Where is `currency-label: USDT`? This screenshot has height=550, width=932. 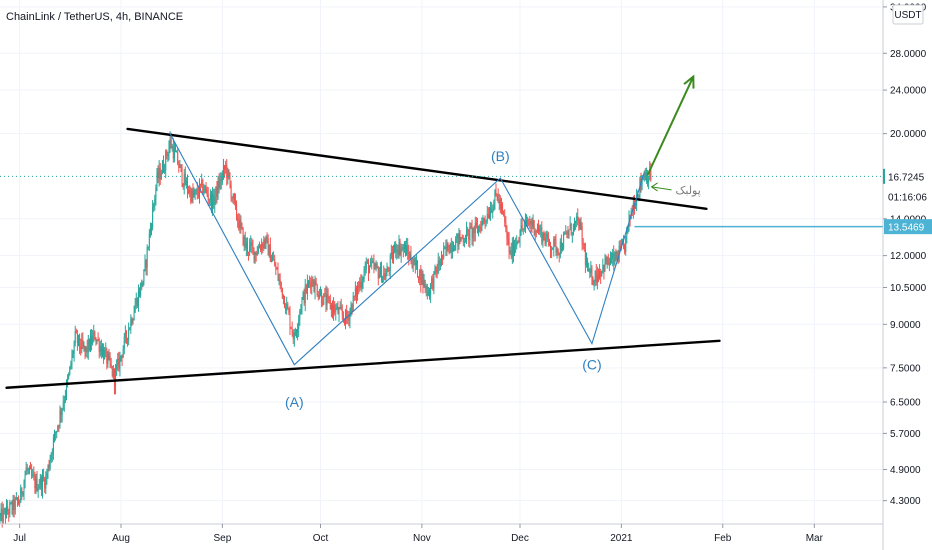 currency-label: USDT is located at coordinates (907, 15).